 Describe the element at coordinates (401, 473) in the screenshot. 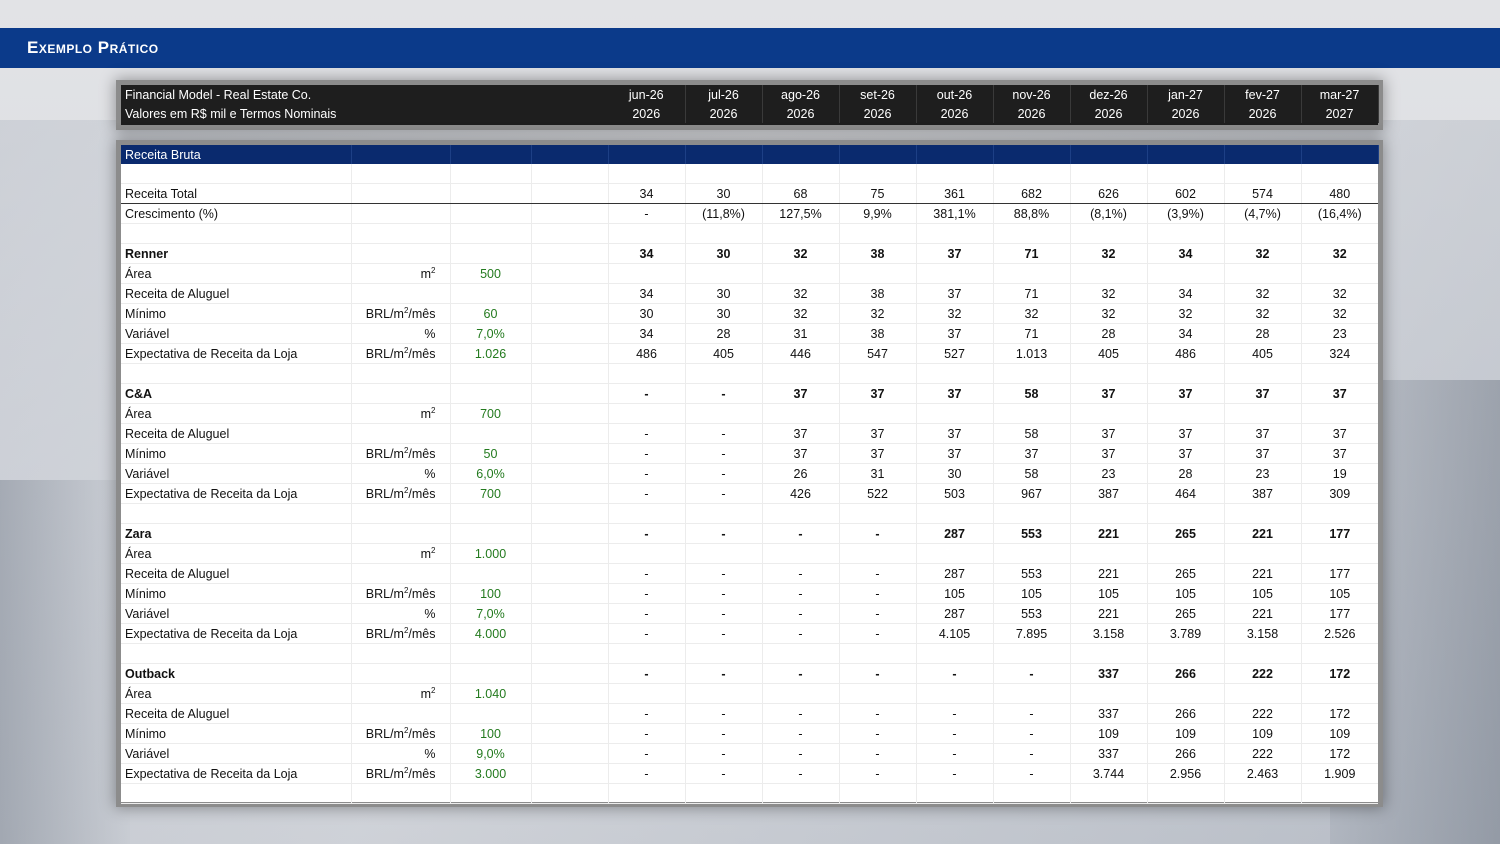

I see `unit-cell: %` at that location.